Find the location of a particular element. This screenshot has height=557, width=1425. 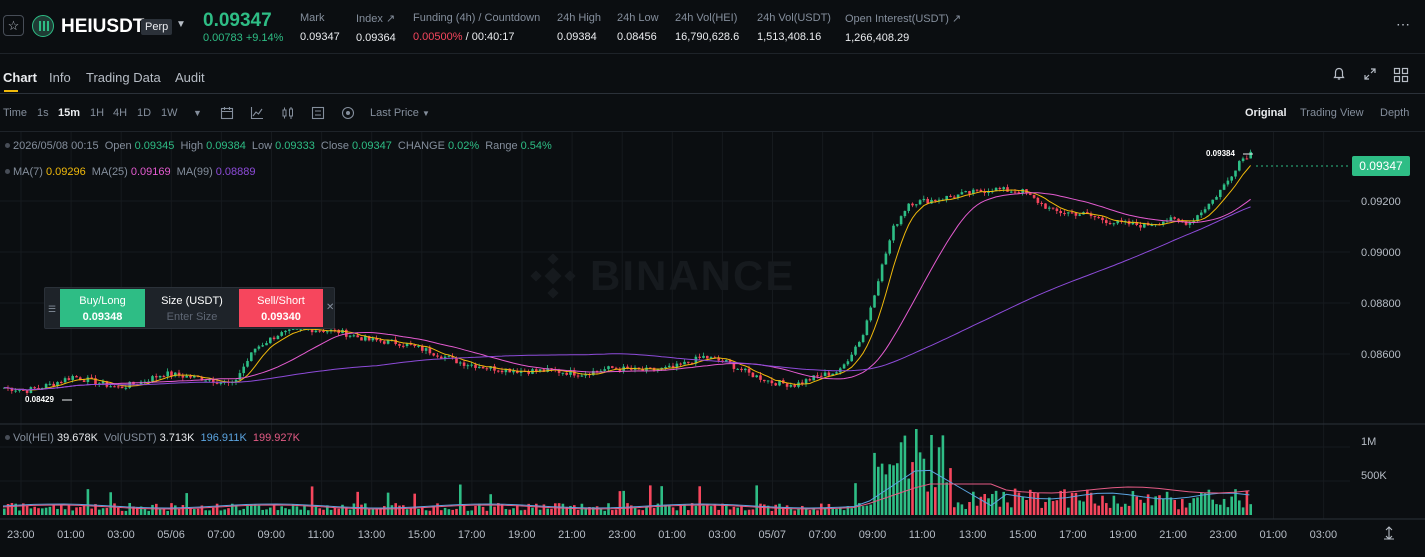

stat-open-interest: Open Interest(USDT) ↗ 1,266,408.29 is located at coordinates (903, 28).